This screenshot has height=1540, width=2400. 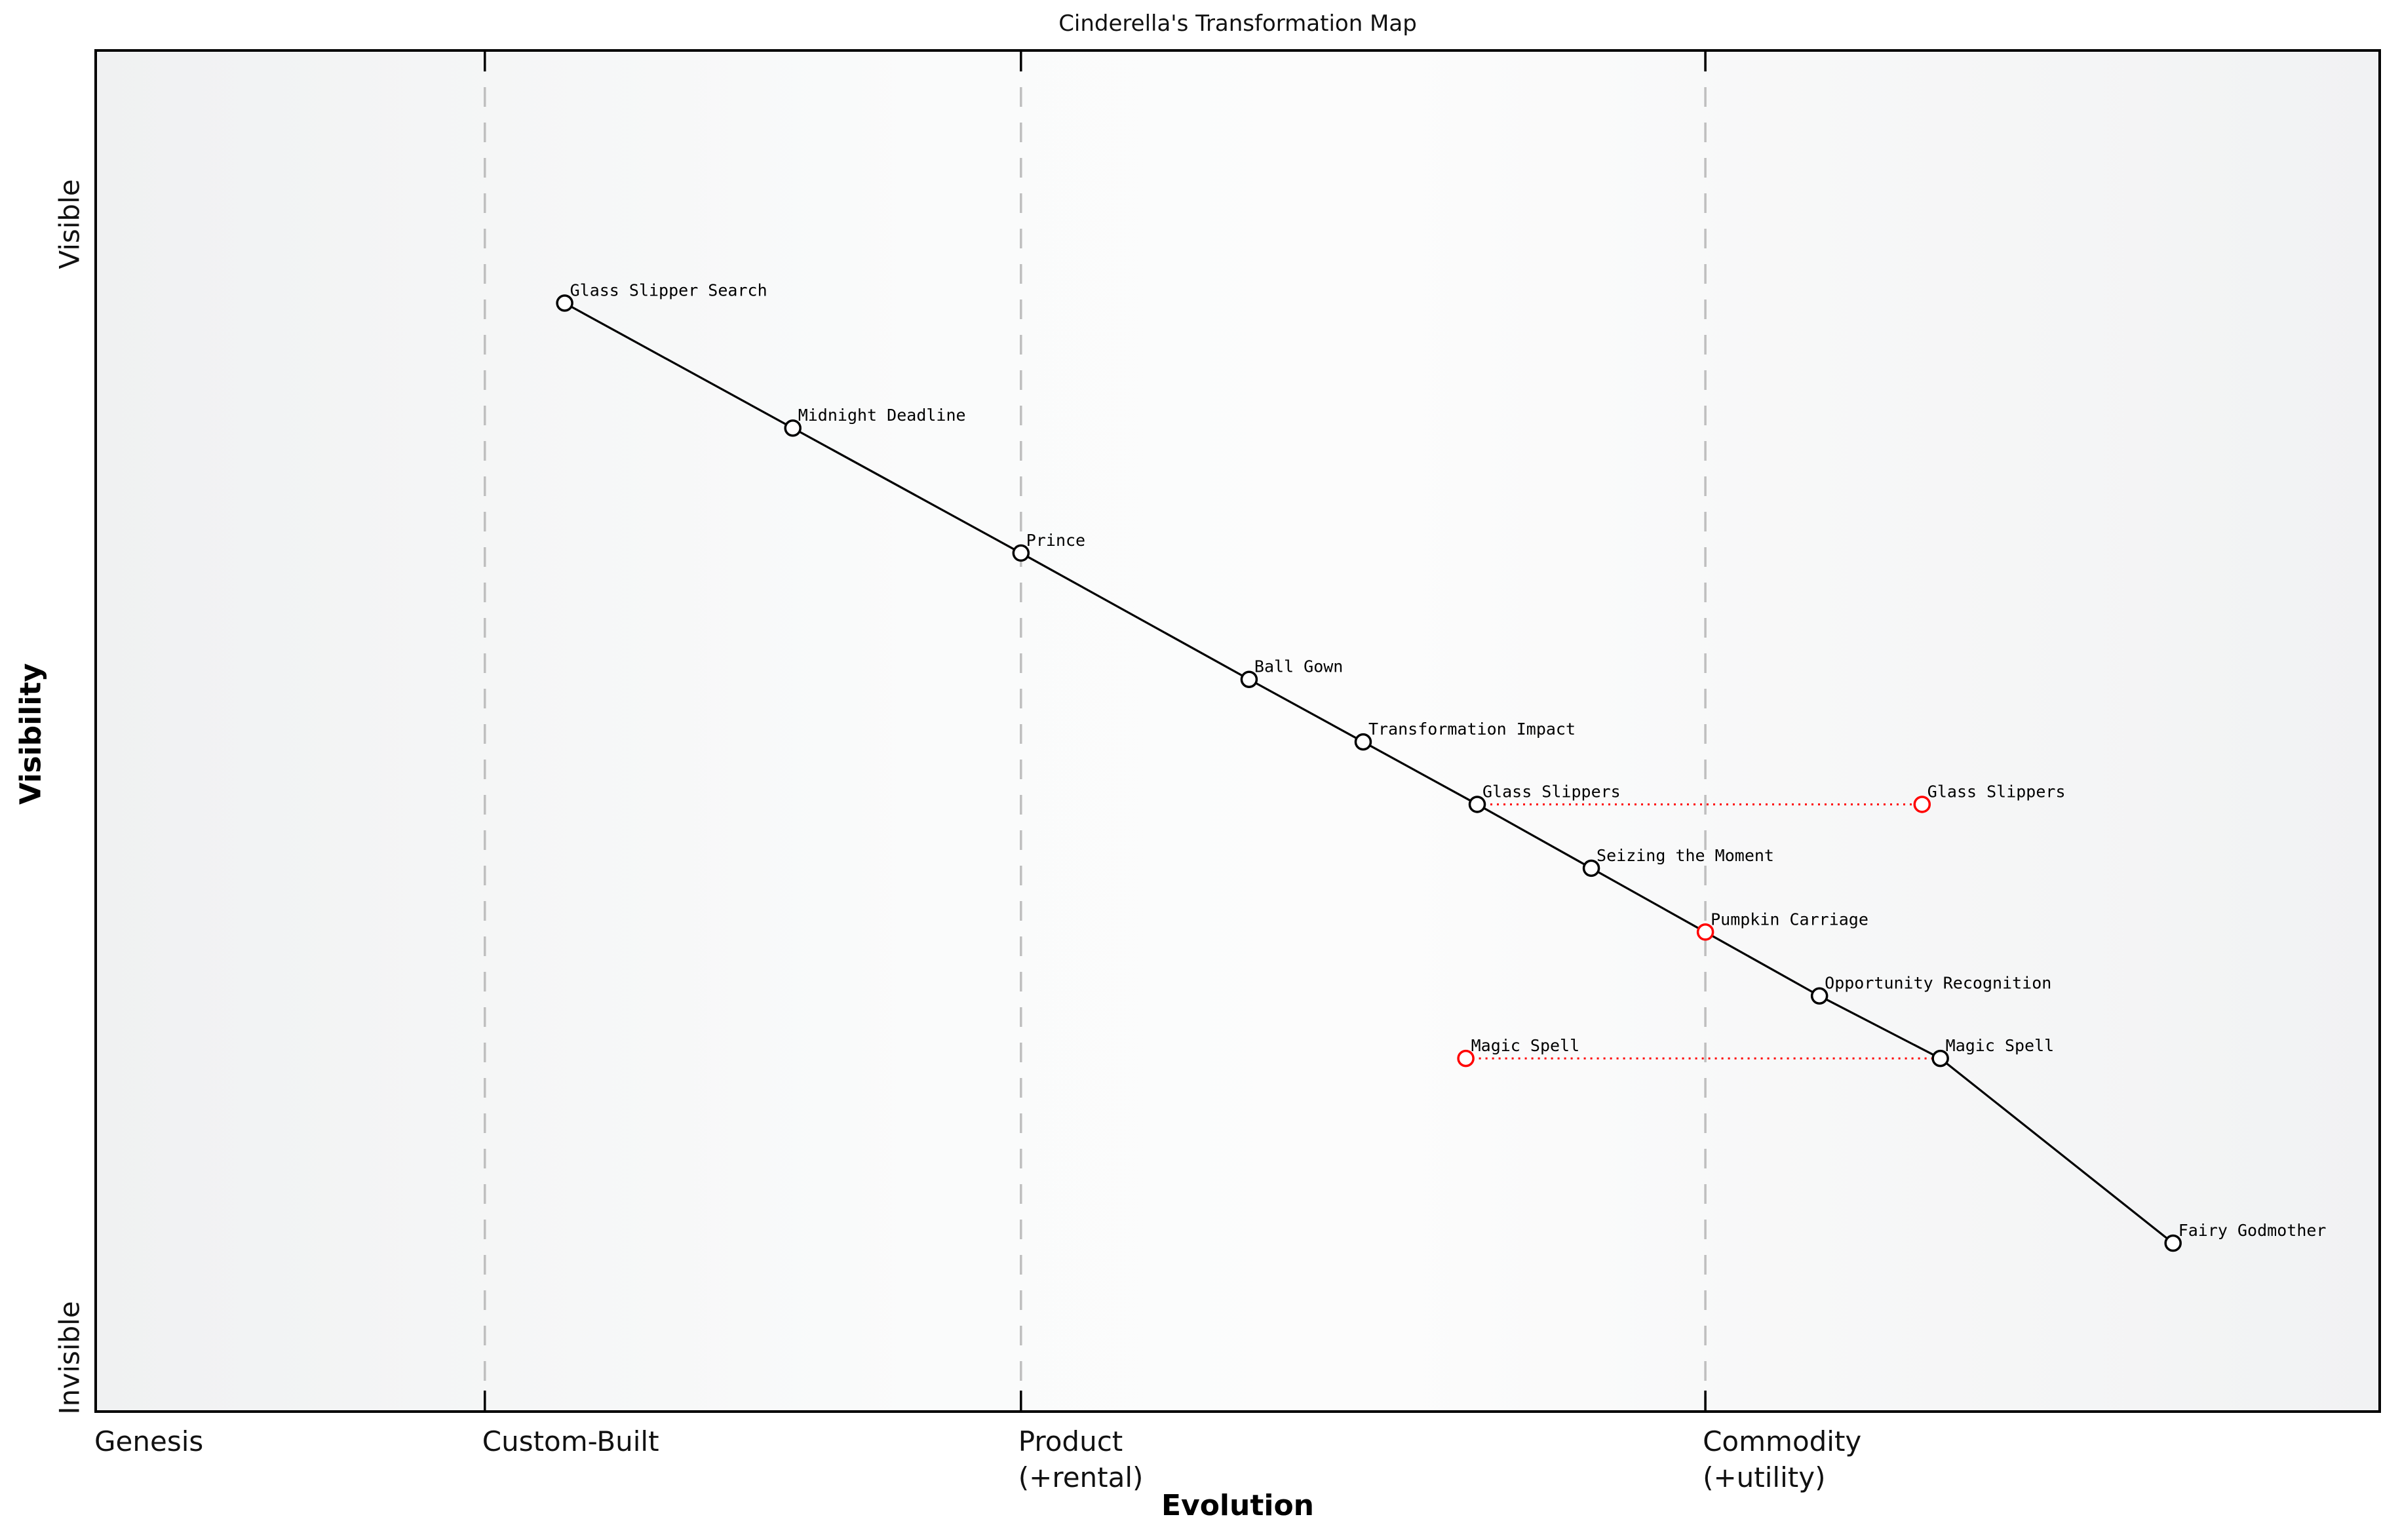 What do you see at coordinates (1363, 742) in the screenshot?
I see `node-transformation-impact` at bounding box center [1363, 742].